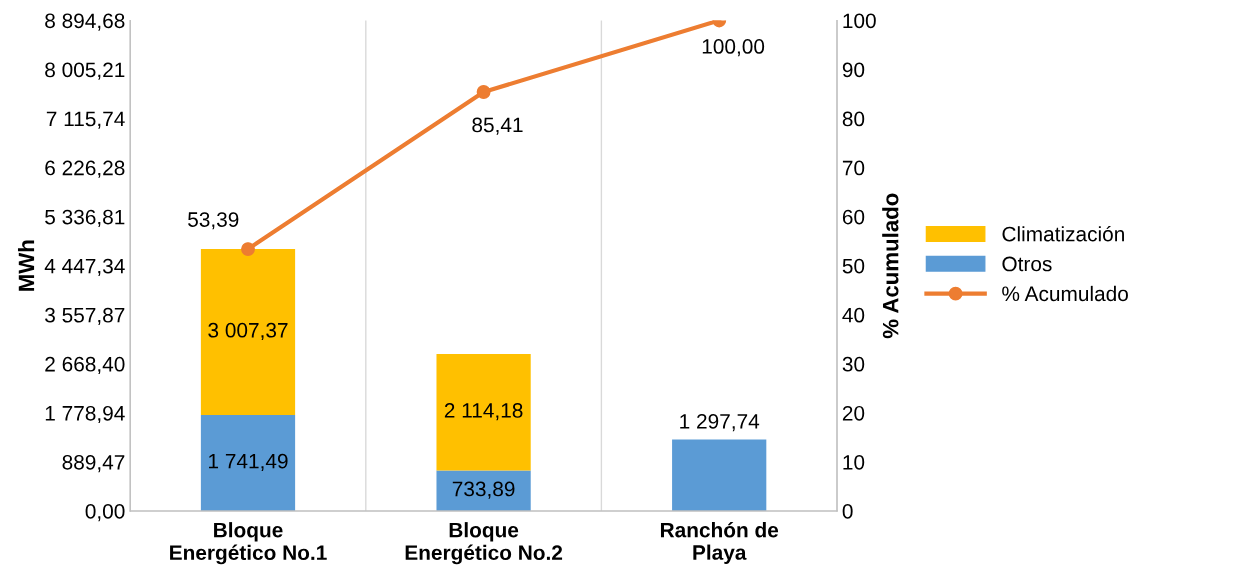  What do you see at coordinates (853, 315) in the screenshot?
I see `y2-tick-label: 40` at bounding box center [853, 315].